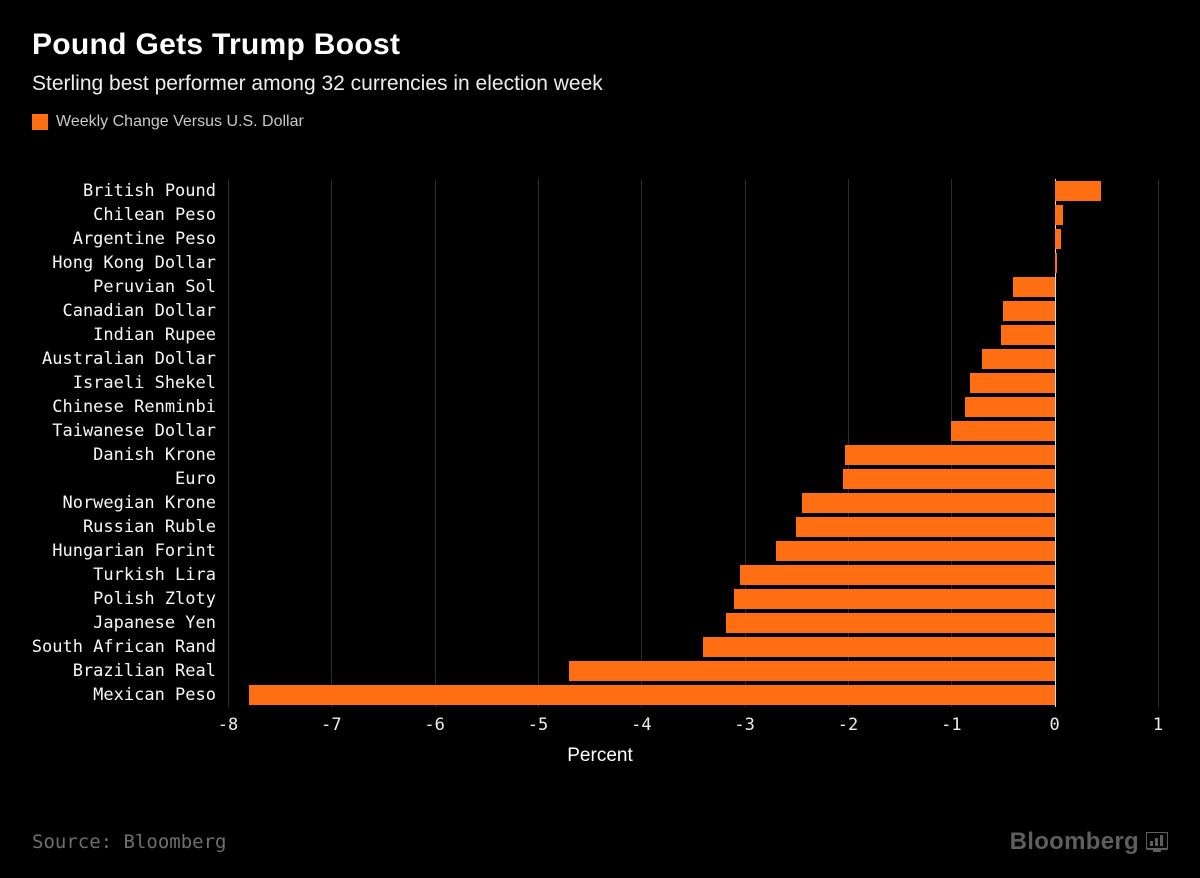 The image size is (1200, 878). Describe the element at coordinates (1157, 842) in the screenshot. I see `bloomberg-chart-icon` at that location.